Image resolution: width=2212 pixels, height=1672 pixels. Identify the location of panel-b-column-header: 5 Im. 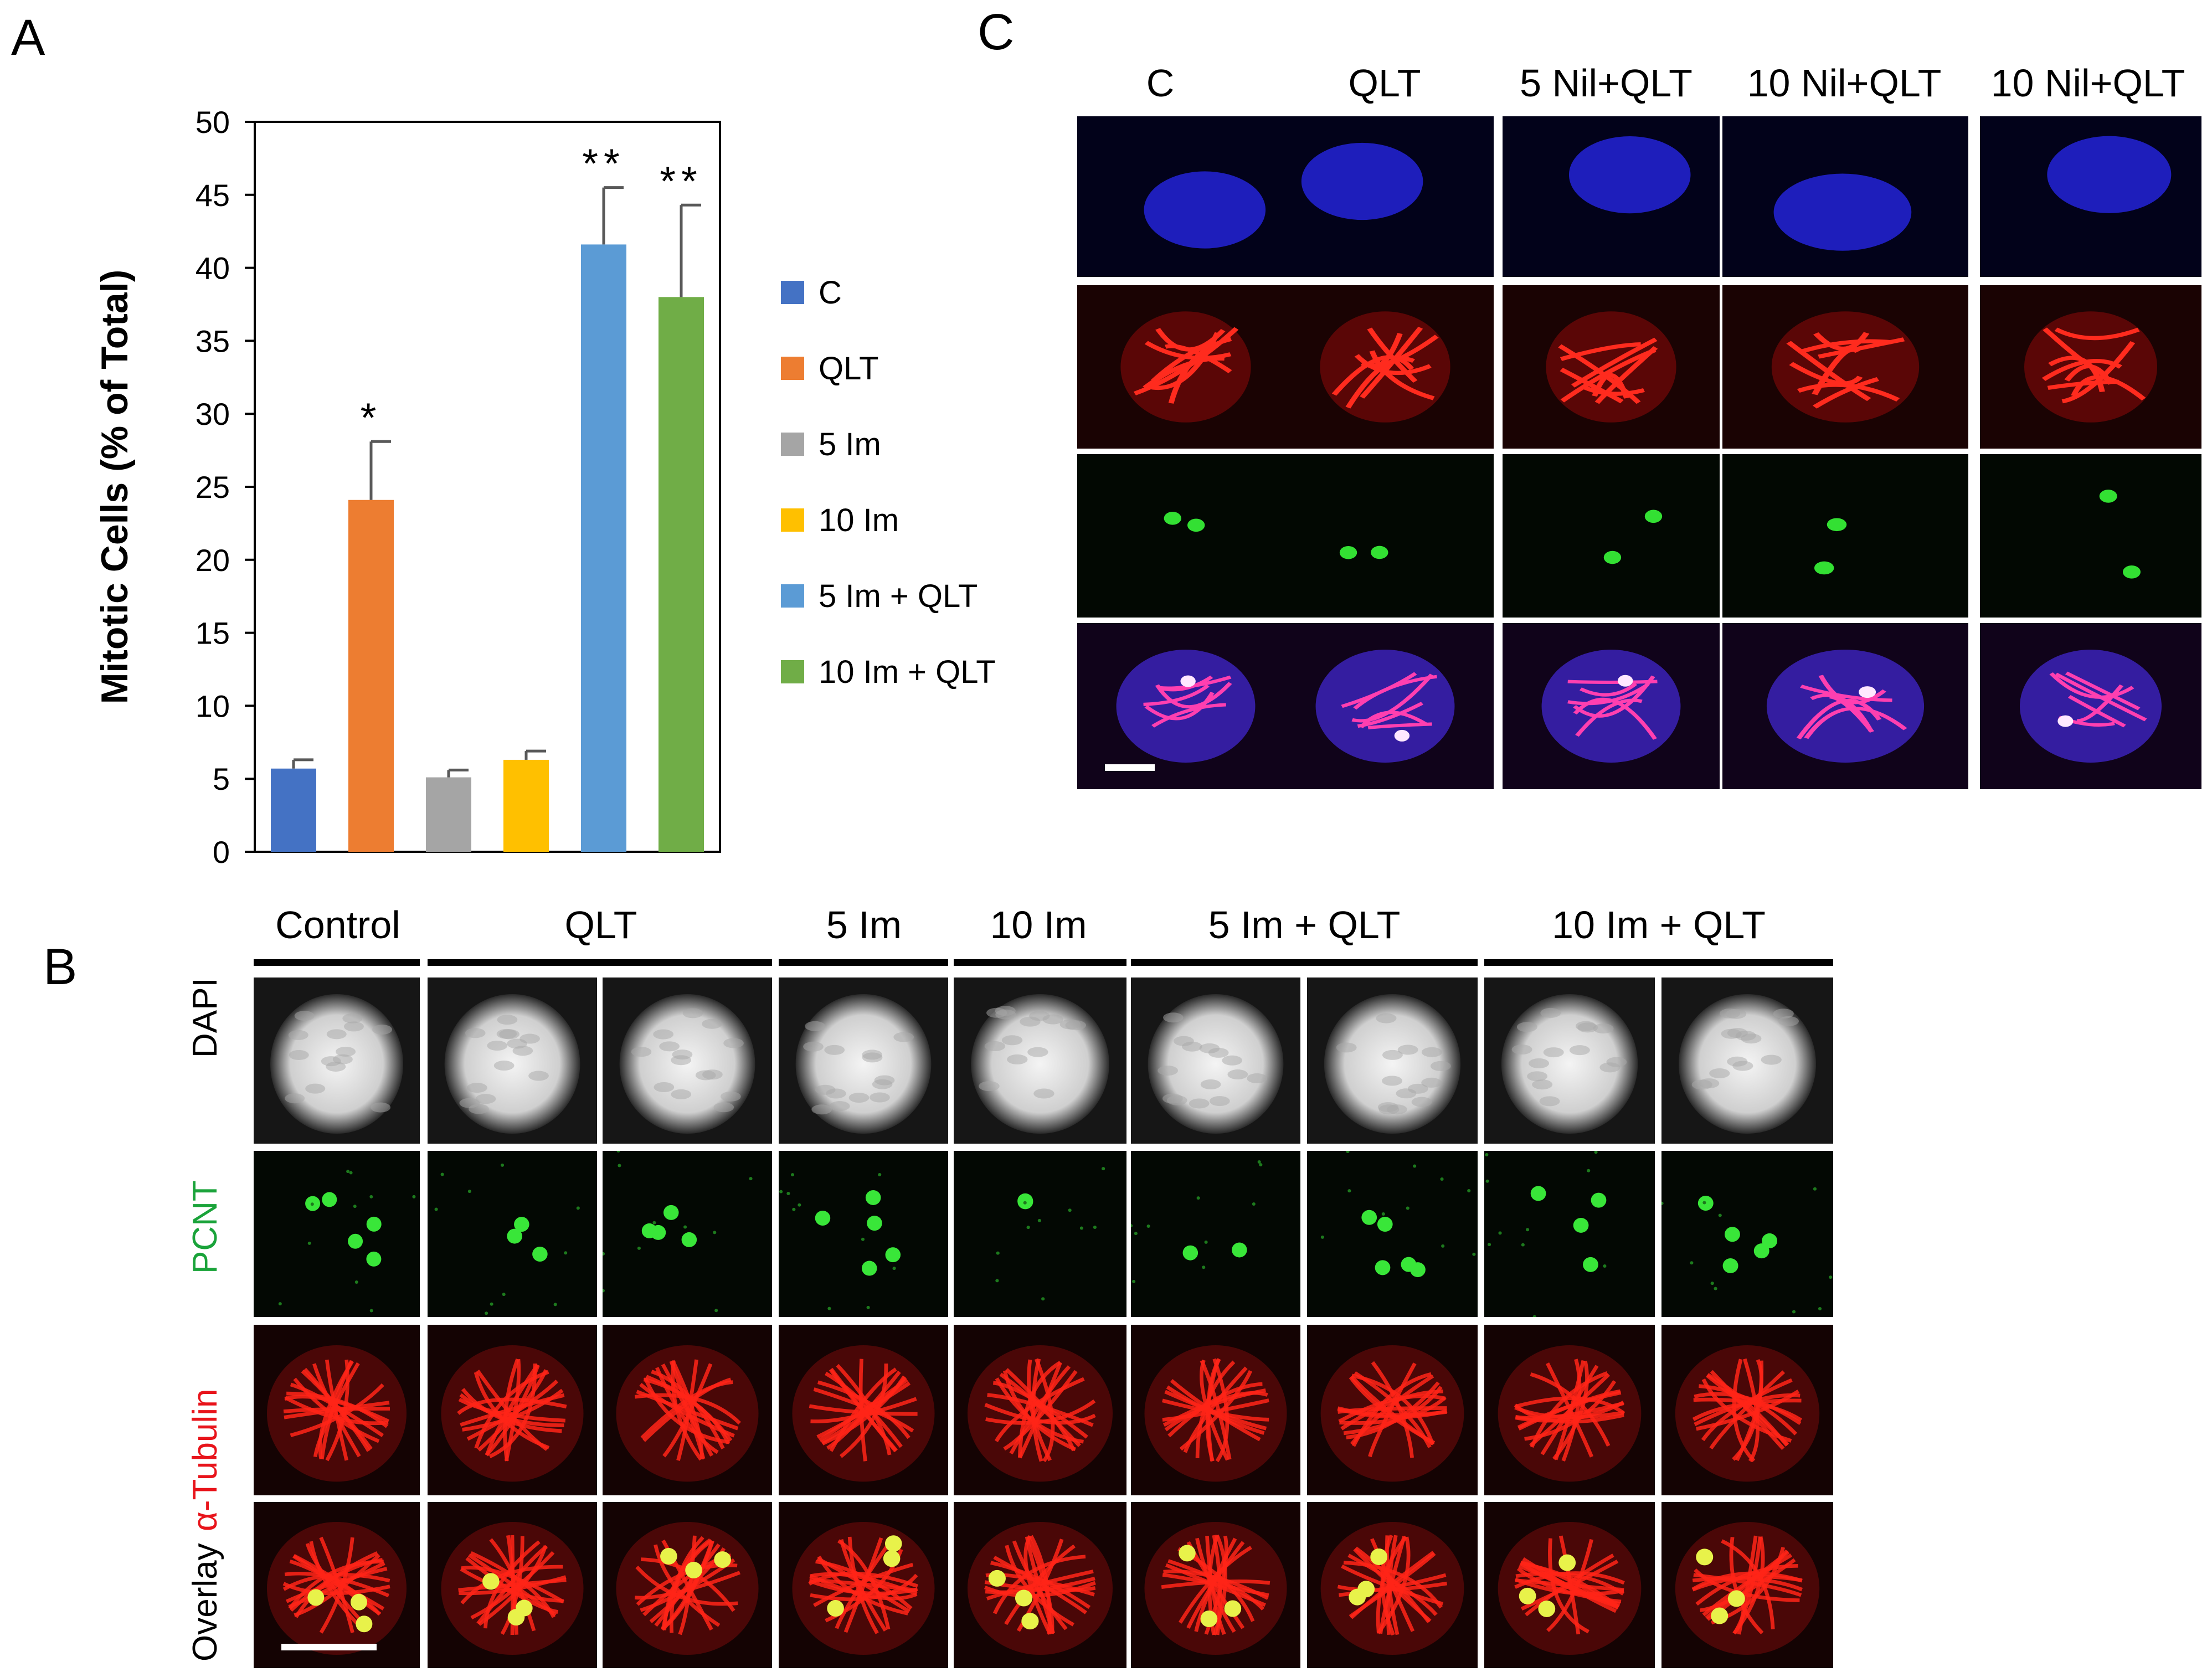
(864, 925).